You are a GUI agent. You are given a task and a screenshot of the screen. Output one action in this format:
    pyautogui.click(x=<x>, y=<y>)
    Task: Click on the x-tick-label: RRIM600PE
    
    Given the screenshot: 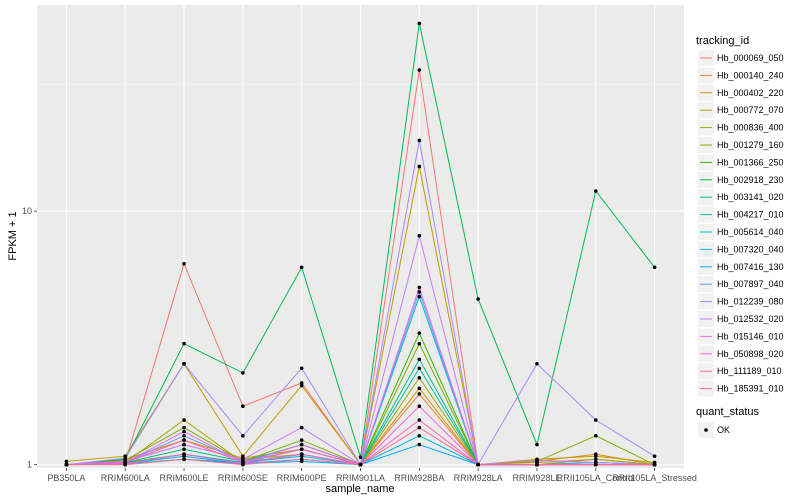 What is the action you would take?
    pyautogui.click(x=302, y=478)
    